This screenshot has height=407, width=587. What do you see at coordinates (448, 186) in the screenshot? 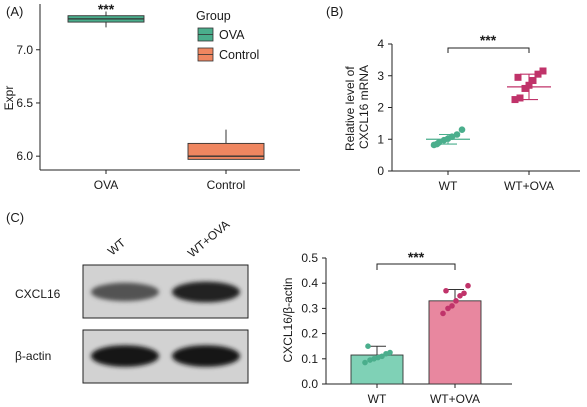
I see `panel-b-xtick-label: WT` at bounding box center [448, 186].